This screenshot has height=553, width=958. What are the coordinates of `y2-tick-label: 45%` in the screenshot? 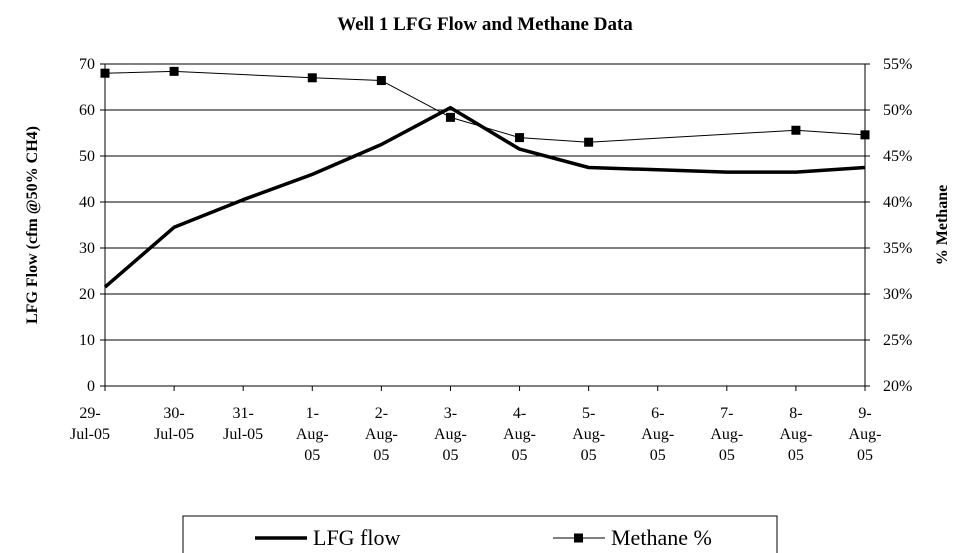 It's located at (897, 156).